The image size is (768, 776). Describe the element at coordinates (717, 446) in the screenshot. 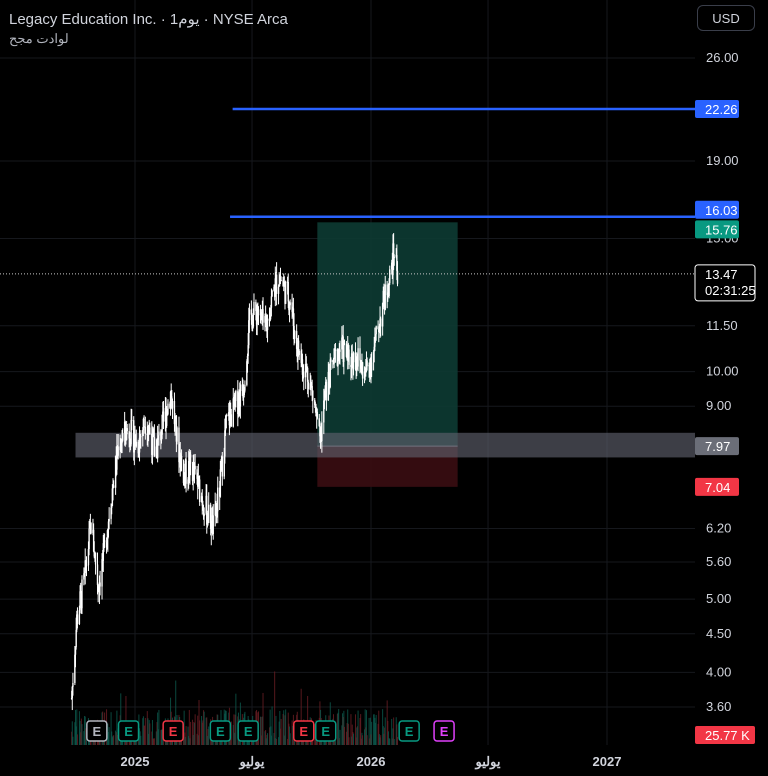

I see `price-label-box` at that location.